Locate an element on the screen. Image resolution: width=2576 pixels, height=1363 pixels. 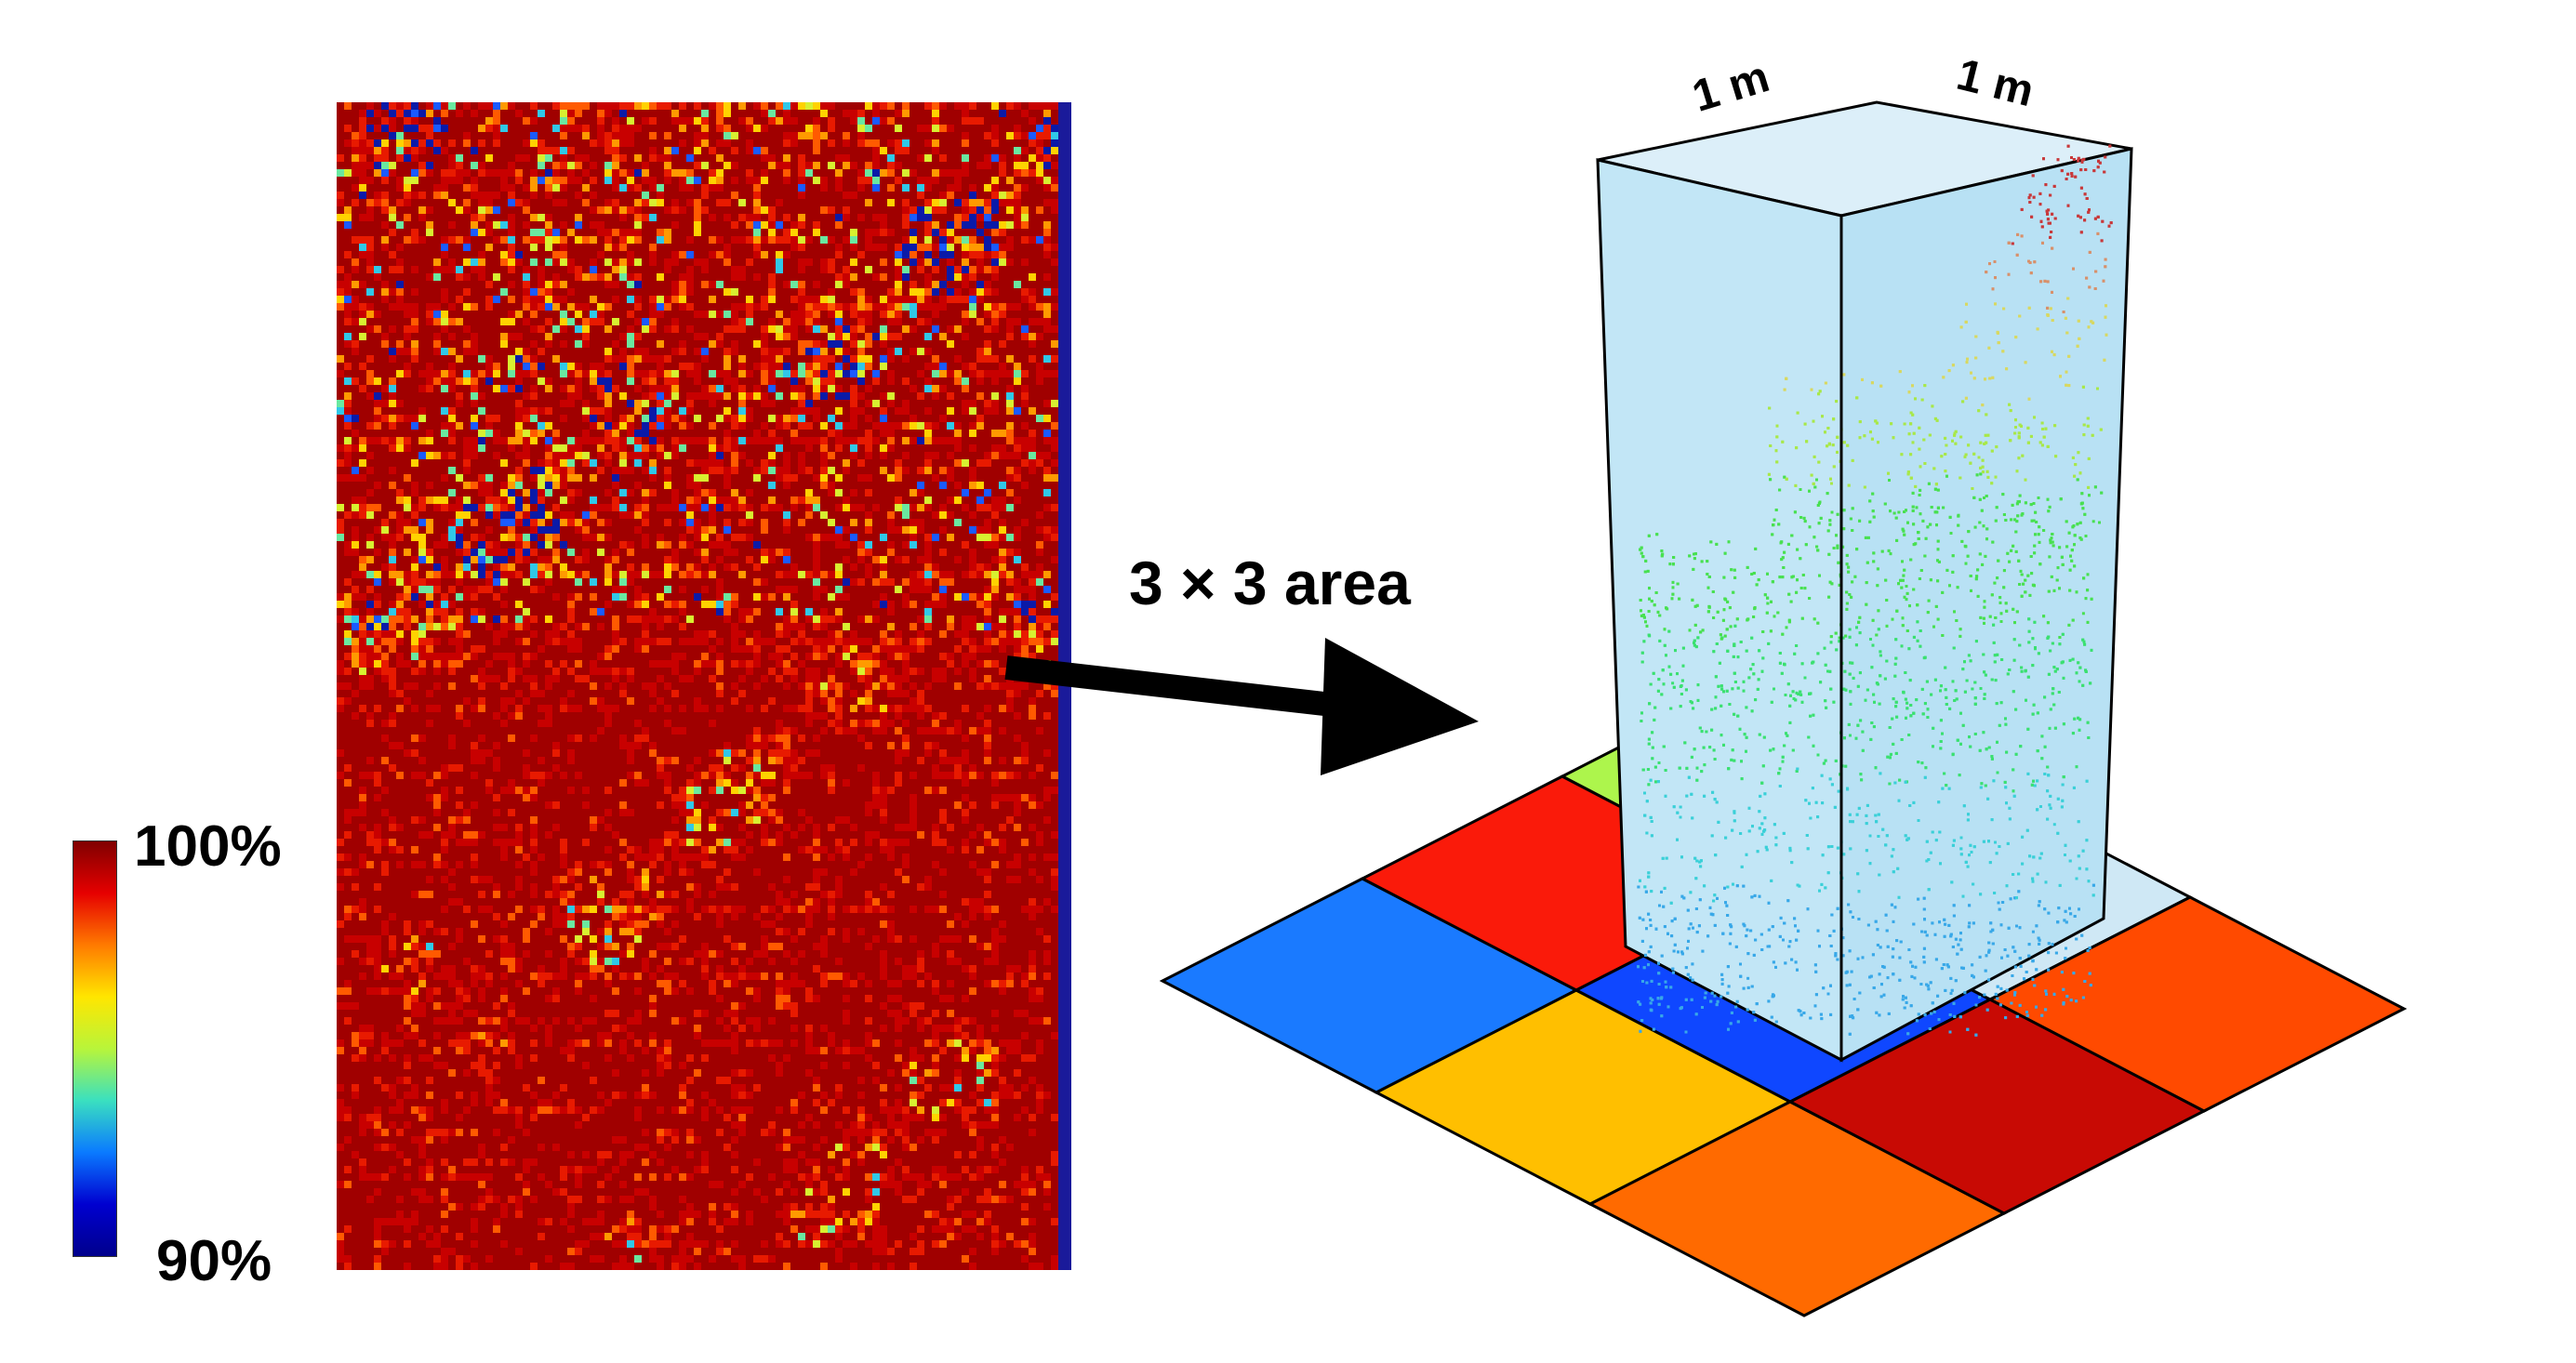
box-left-face is located at coordinates (1719, 610).